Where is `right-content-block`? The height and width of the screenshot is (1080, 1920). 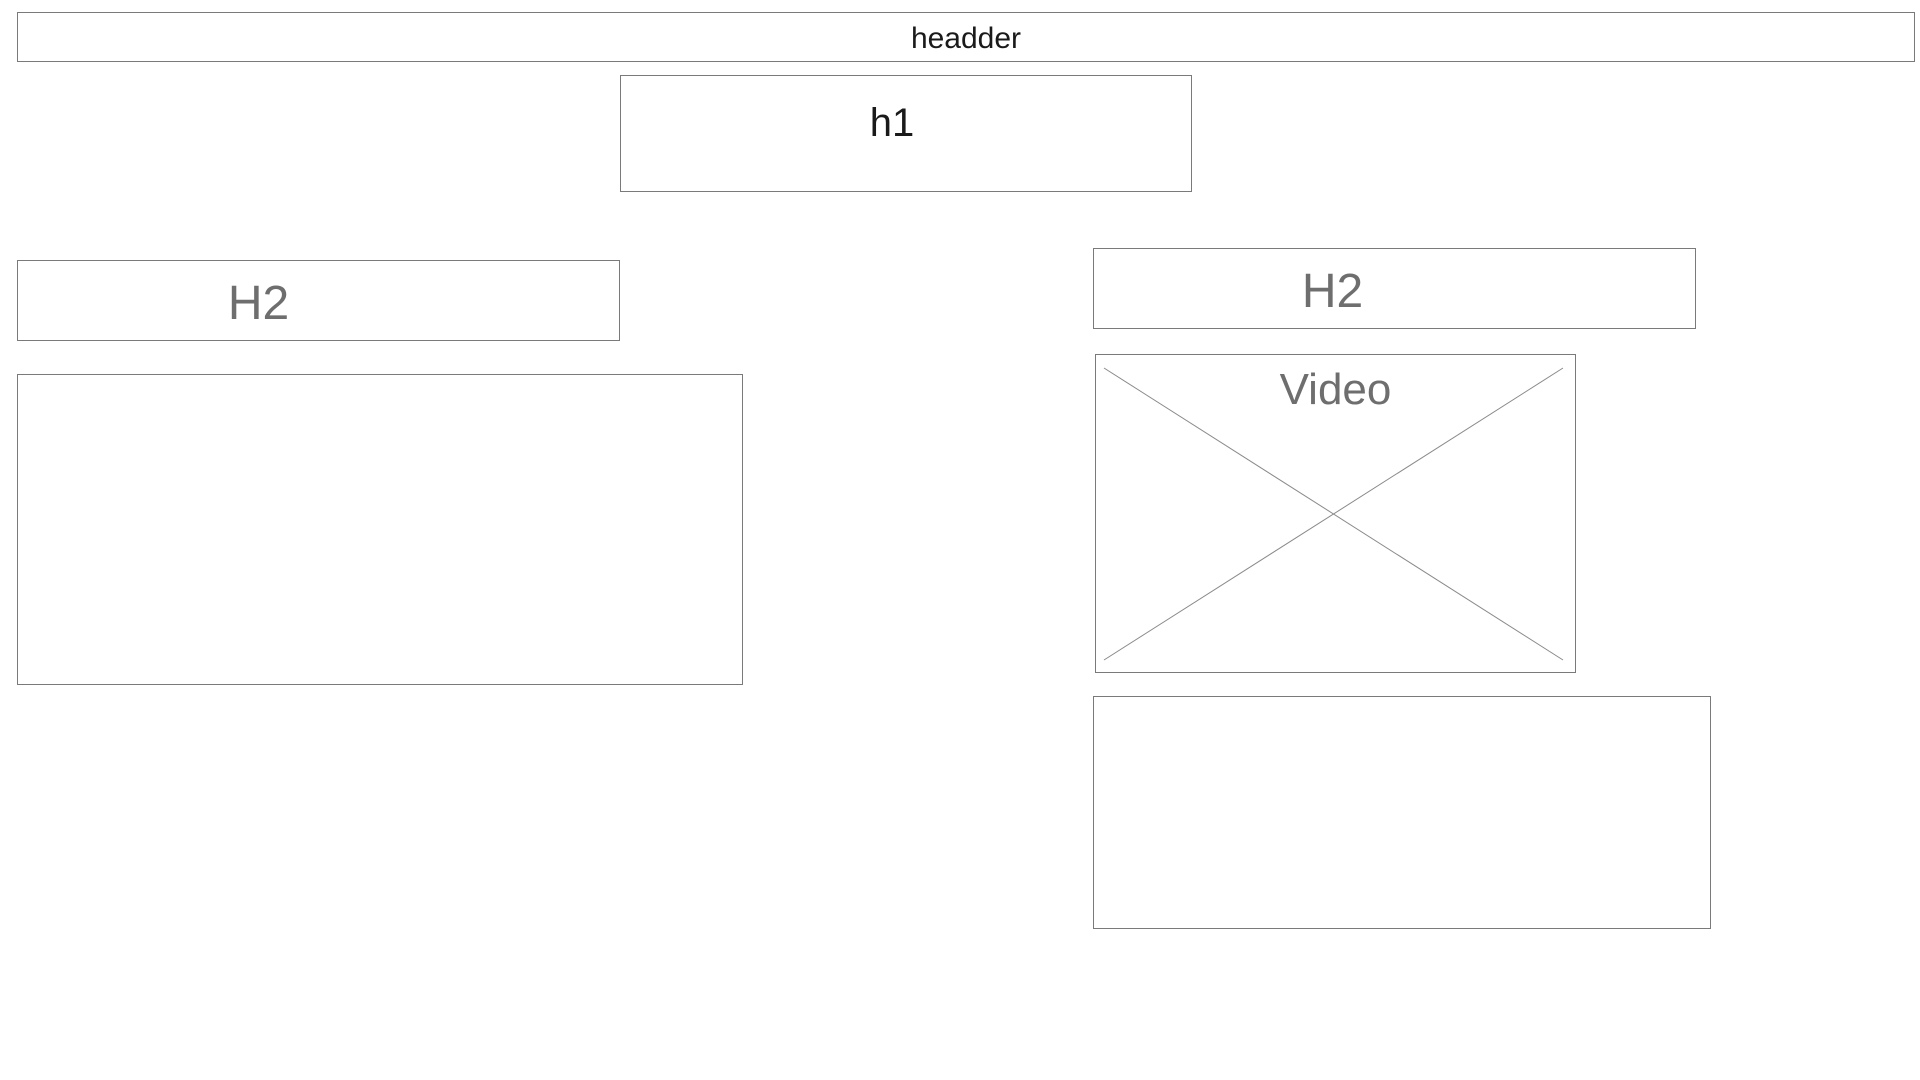
right-content-block is located at coordinates (1402, 812).